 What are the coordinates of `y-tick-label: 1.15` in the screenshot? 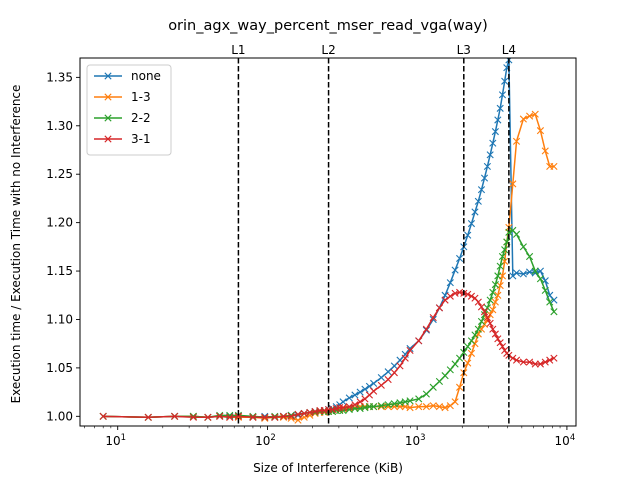 It's located at (59, 271).